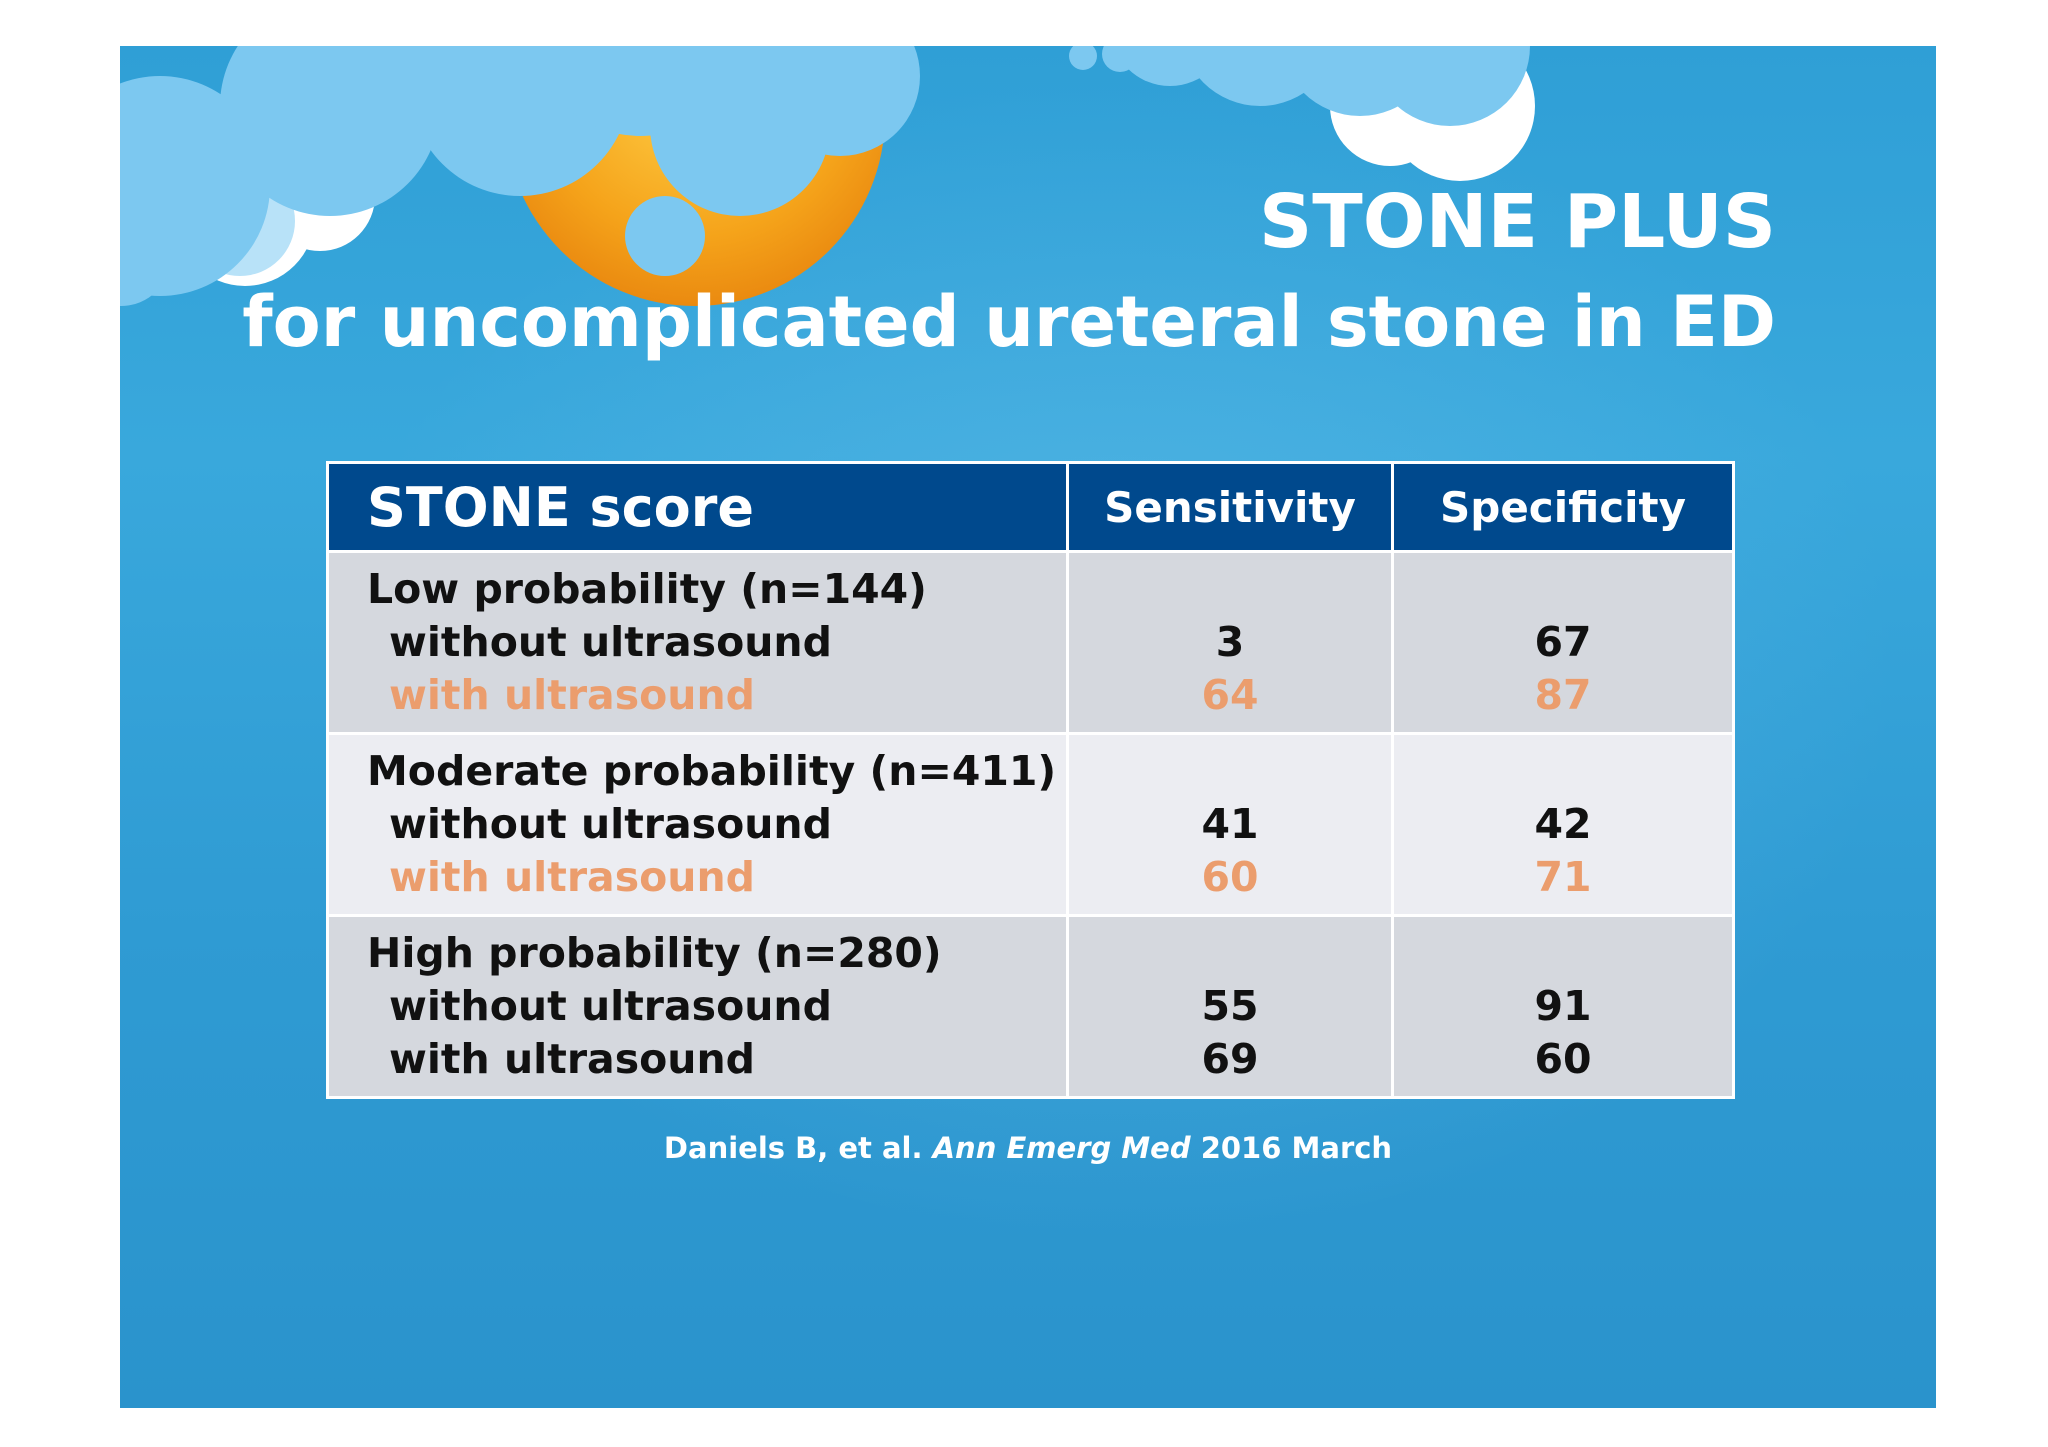 This screenshot has height=1447, width=2048. Describe the element at coordinates (1563, 507) in the screenshot. I see `header-specificity: Specificity` at that location.